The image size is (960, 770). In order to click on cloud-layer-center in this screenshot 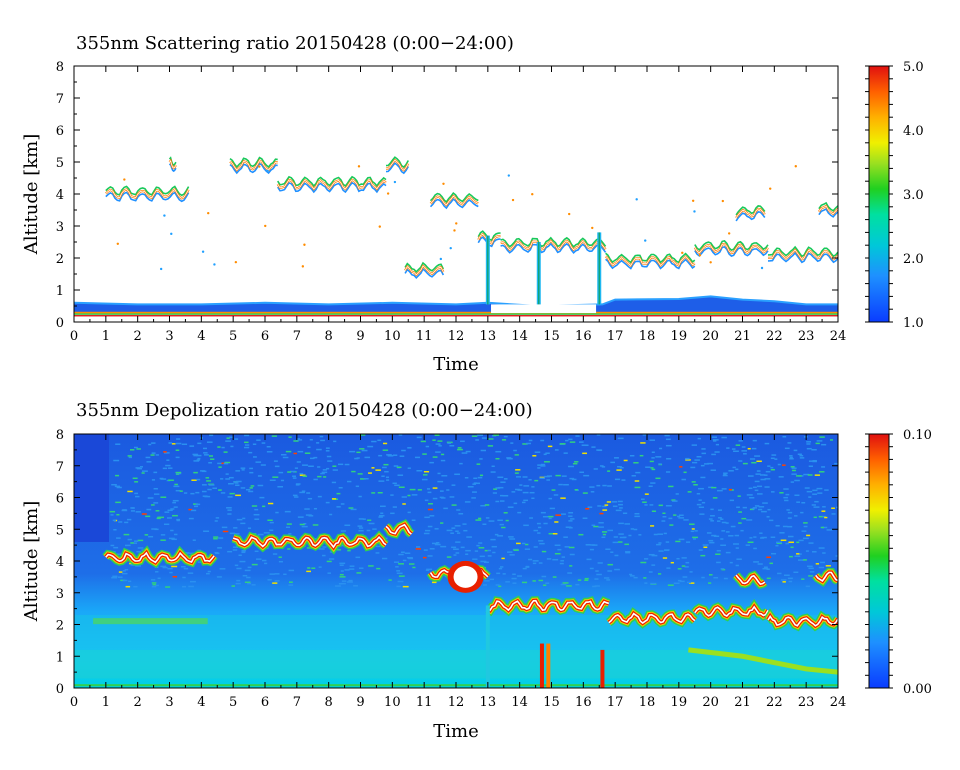, I will do `click(828, 210)`.